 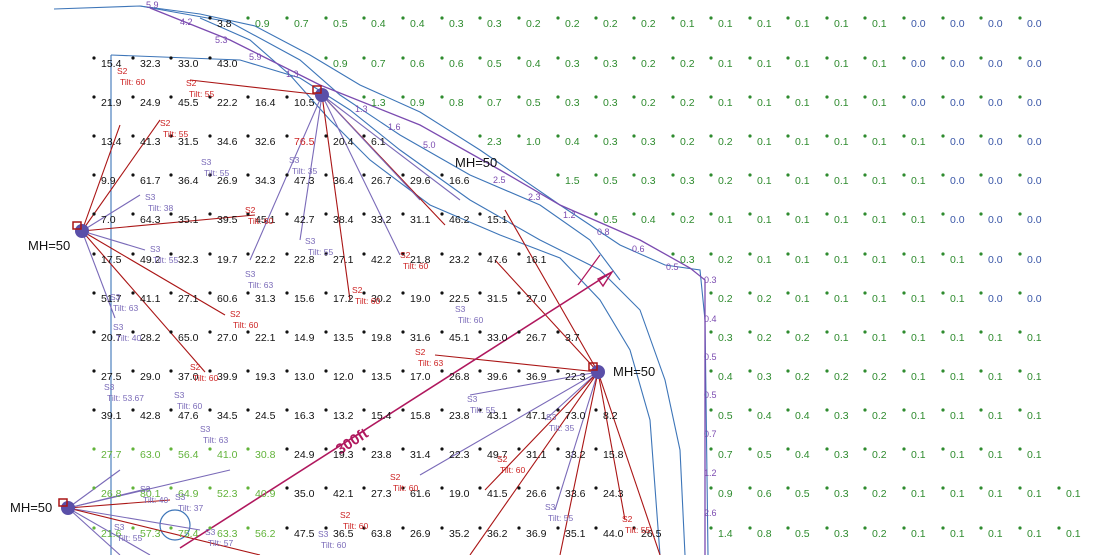 I want to click on grid-value: 21.8, so click(x=420, y=260).